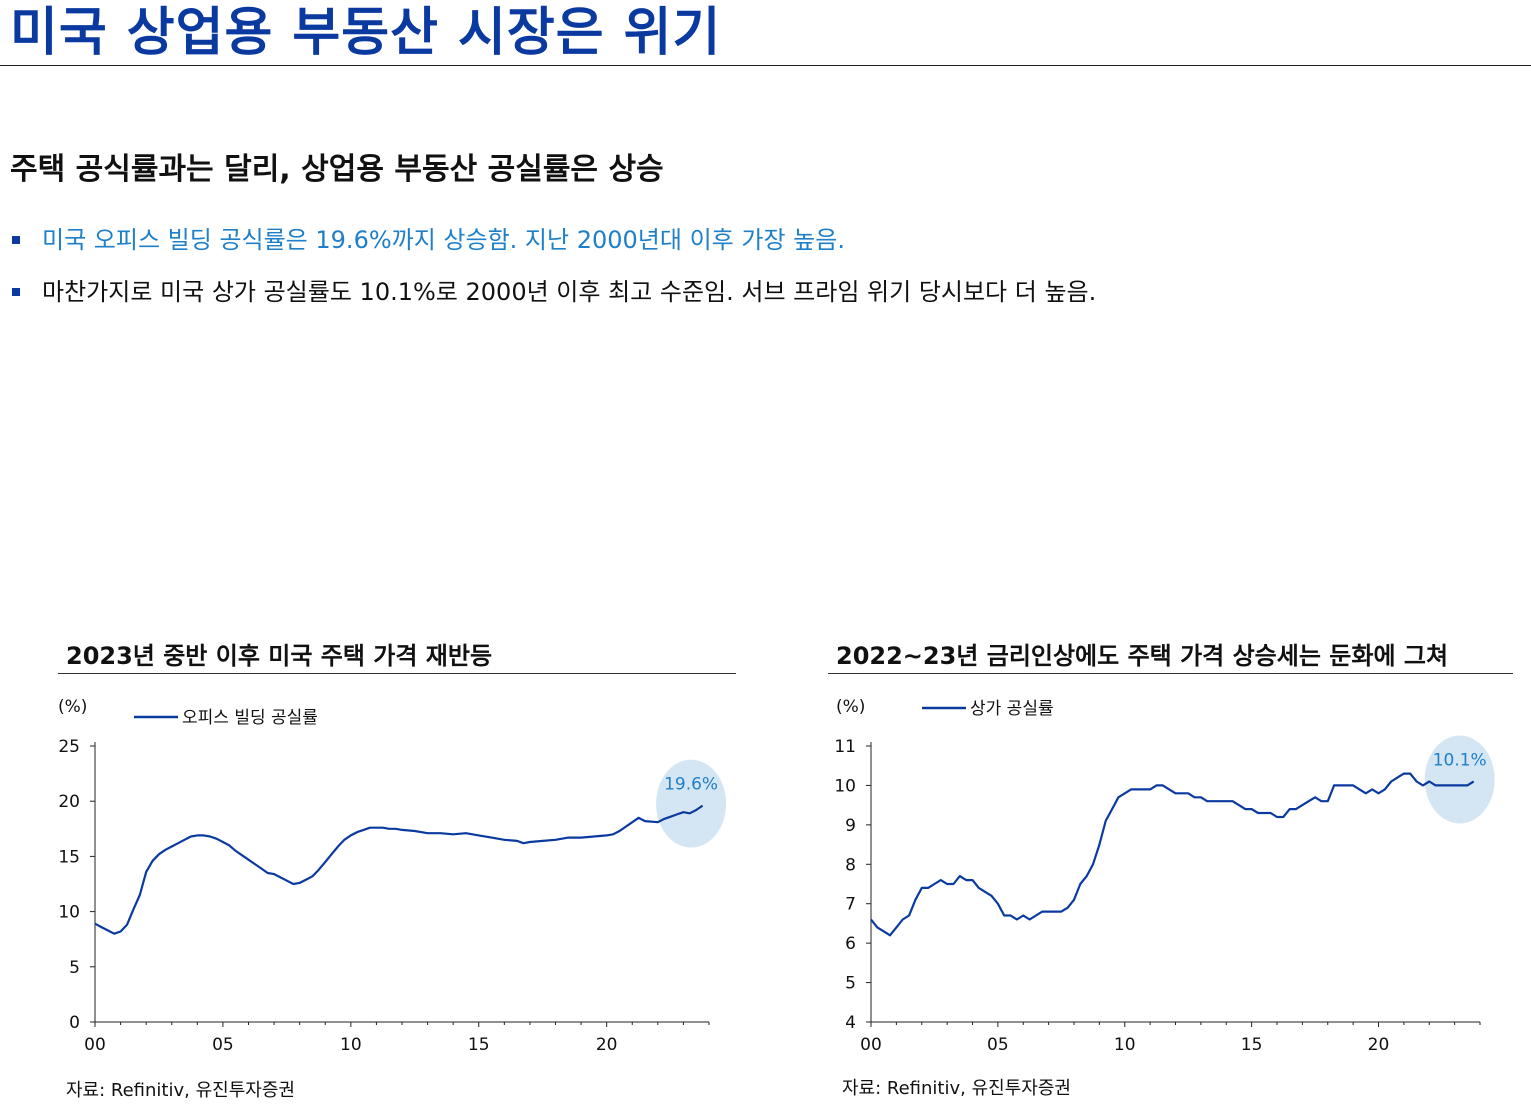 The width and height of the screenshot is (1531, 1104). Describe the element at coordinates (1012, 709) in the screenshot. I see `legend-label: 상가 공실률` at that location.